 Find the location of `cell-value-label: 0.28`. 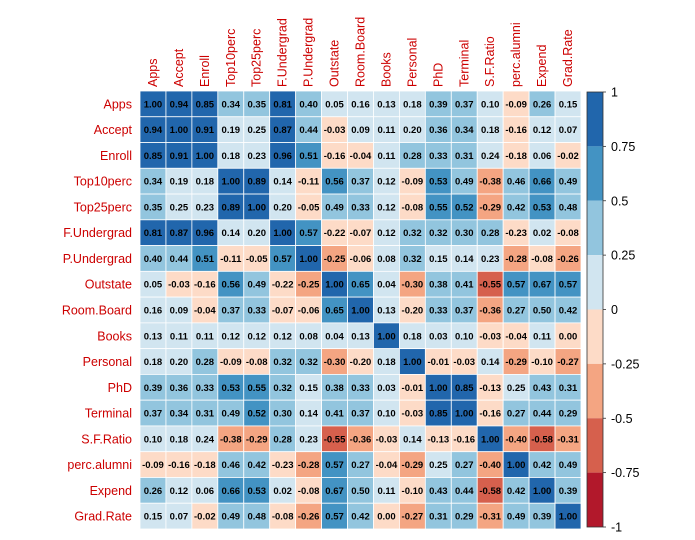

cell-value-label: 0.28 is located at coordinates (490, 233).